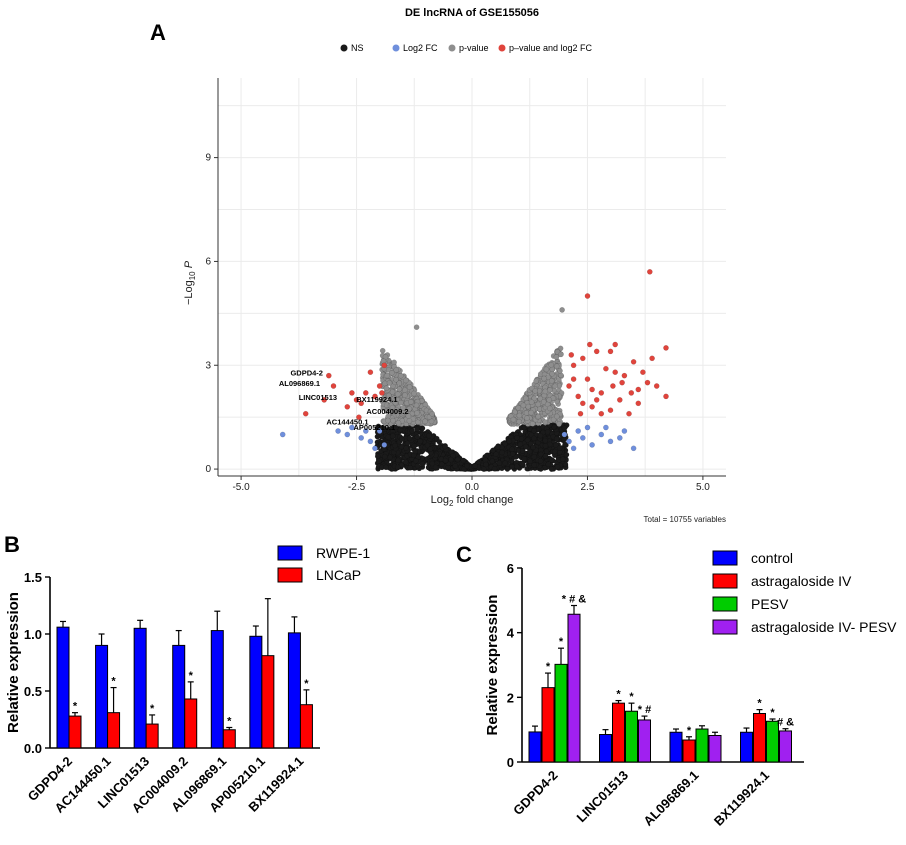 The height and width of the screenshot is (845, 906). I want to click on y-tick-label: 9, so click(208, 158).